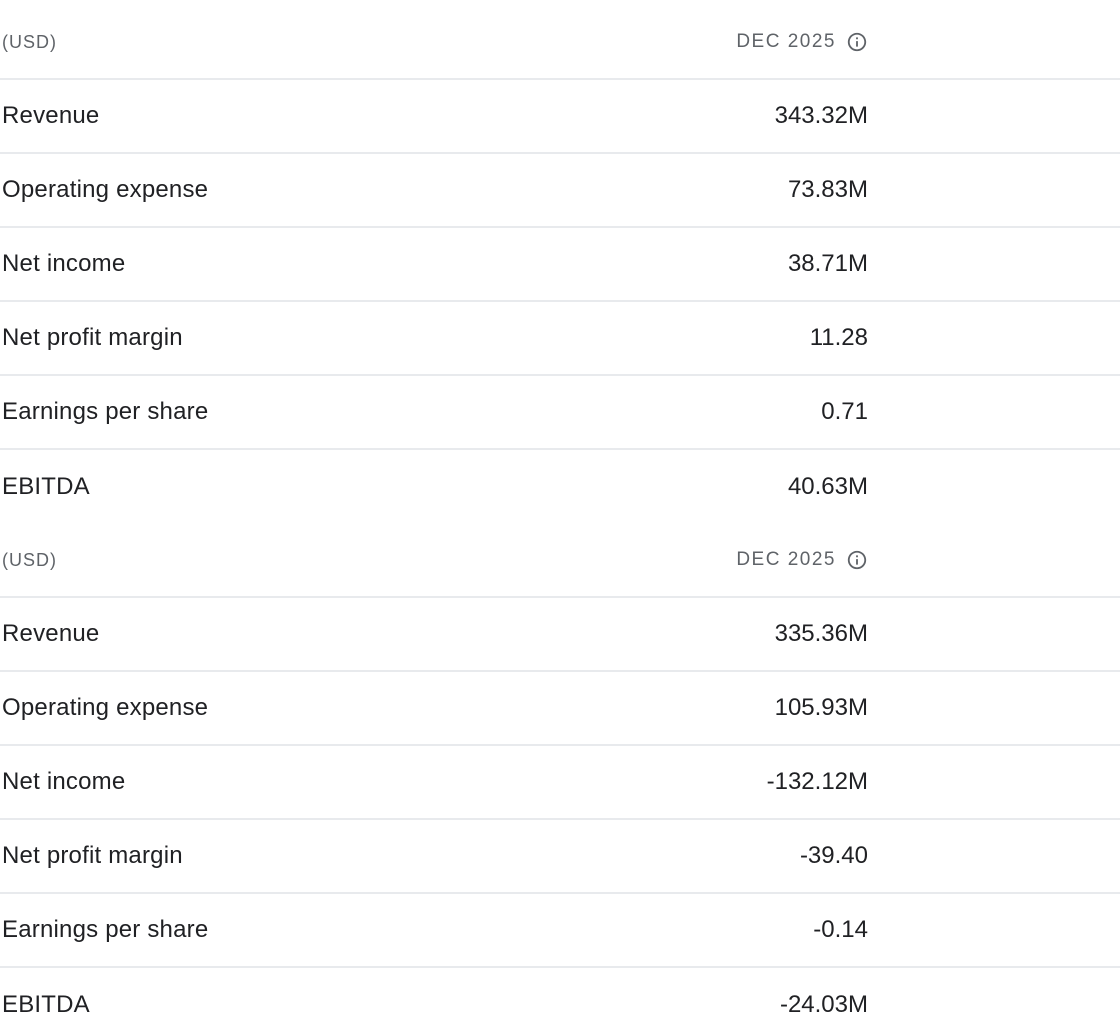 This screenshot has width=1120, height=1018. I want to click on table-row: Operating expense 105.93M, so click(560, 709).